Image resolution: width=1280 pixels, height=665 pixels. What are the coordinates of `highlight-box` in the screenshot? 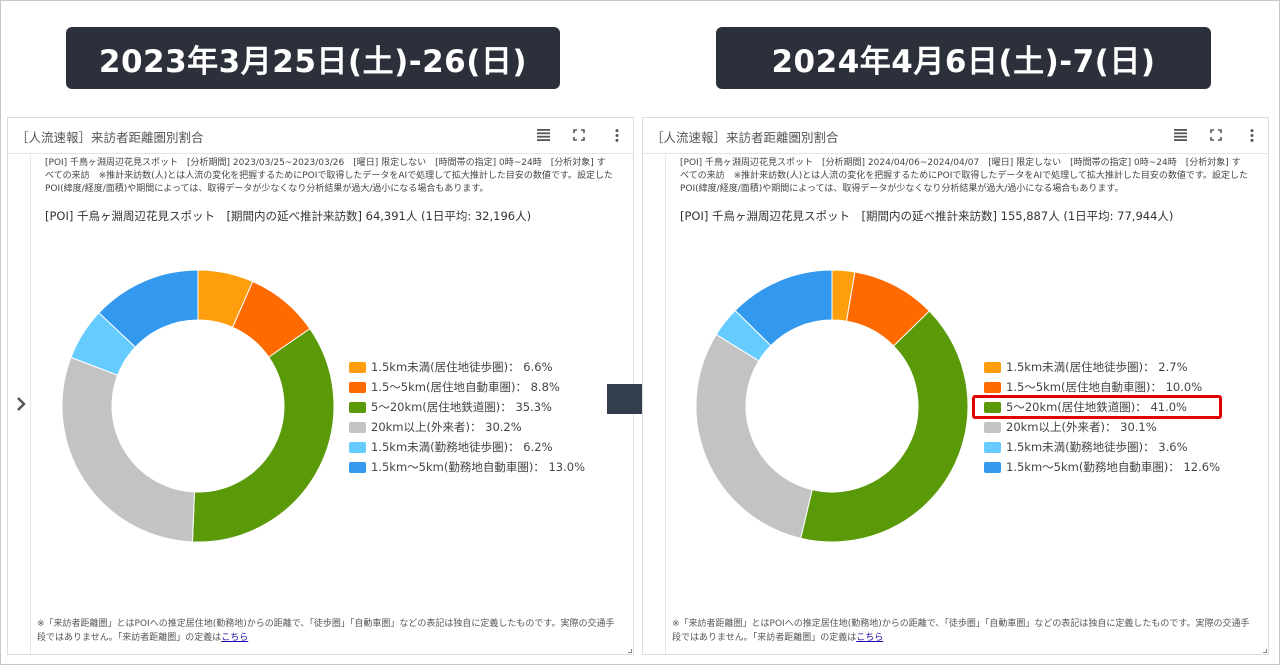 It's located at (1097, 407).